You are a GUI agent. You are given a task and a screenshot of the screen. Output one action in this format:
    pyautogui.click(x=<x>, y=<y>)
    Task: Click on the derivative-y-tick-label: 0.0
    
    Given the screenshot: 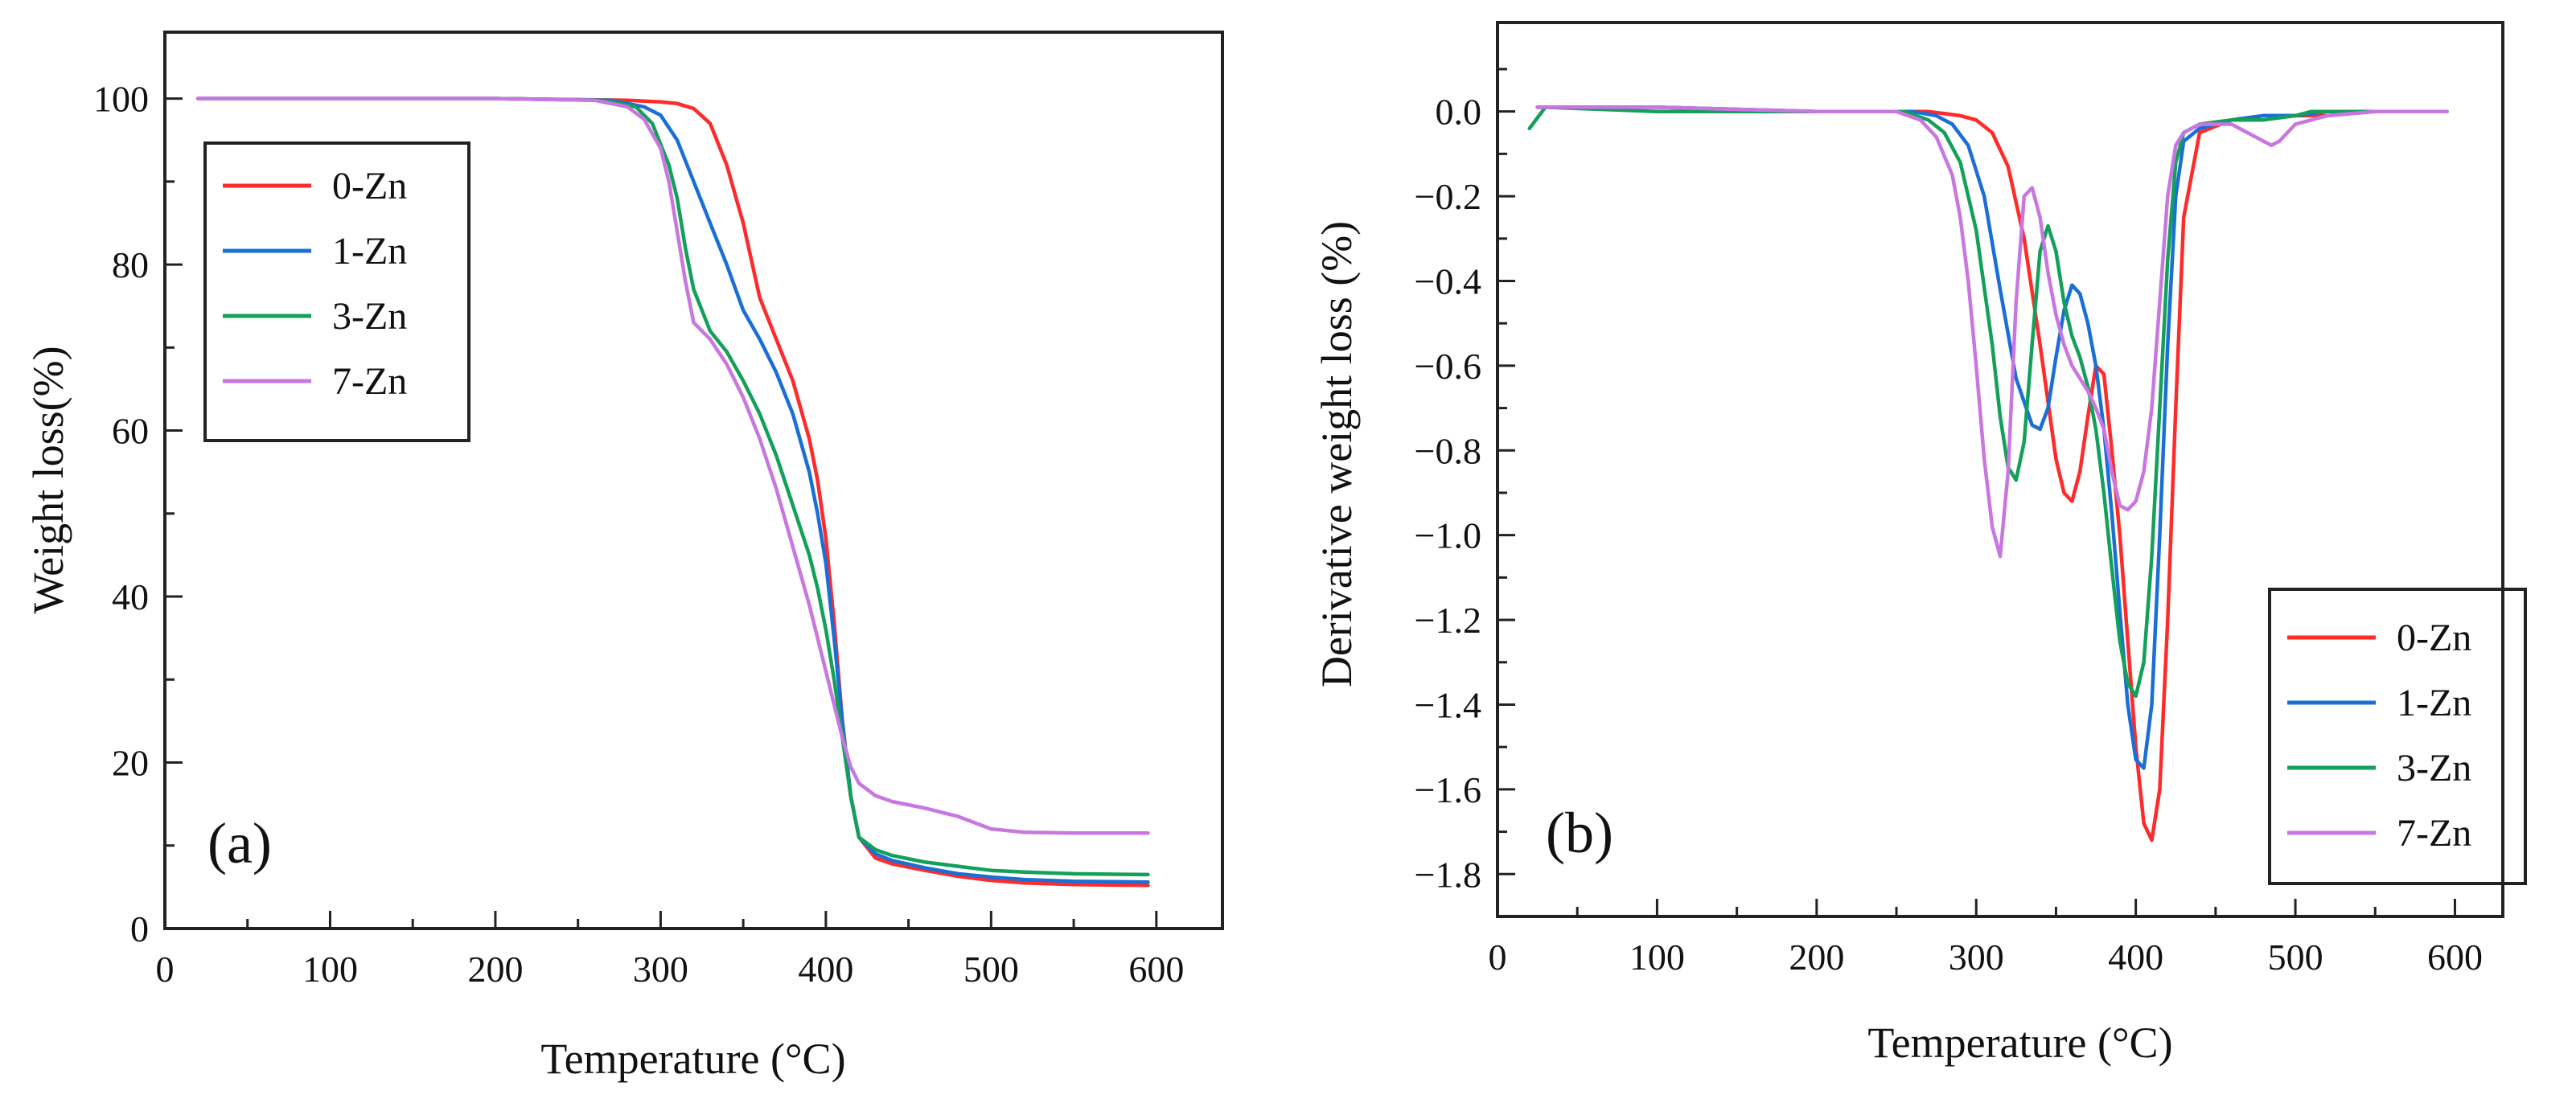 What is the action you would take?
    pyautogui.click(x=1459, y=112)
    